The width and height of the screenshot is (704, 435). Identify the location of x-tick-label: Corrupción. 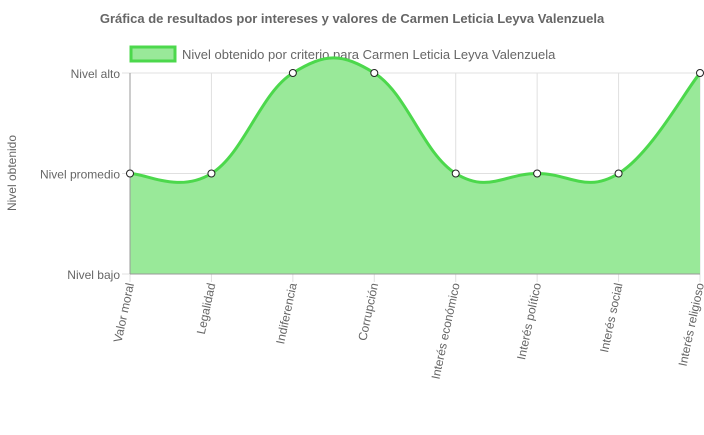
(368, 312).